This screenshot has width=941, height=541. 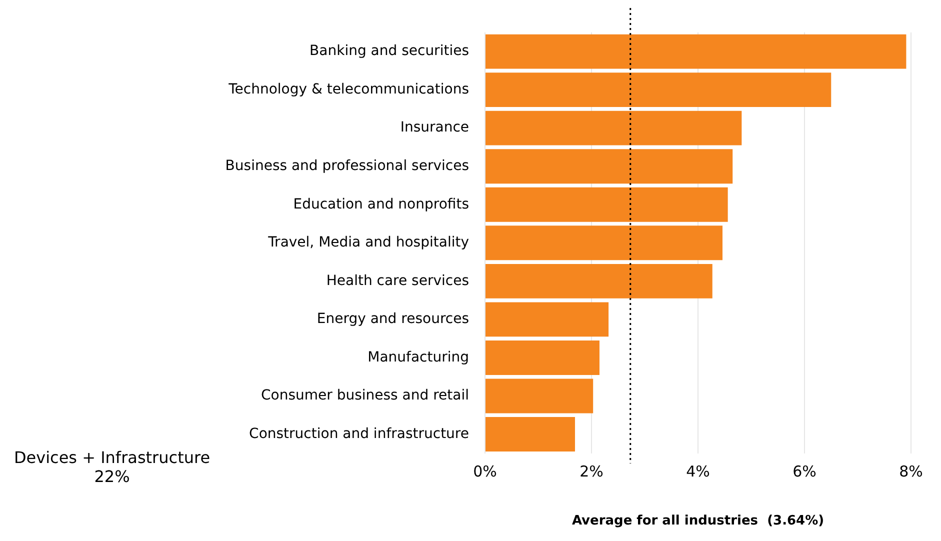 I want to click on y-tick-label: Health care services, so click(x=397, y=280).